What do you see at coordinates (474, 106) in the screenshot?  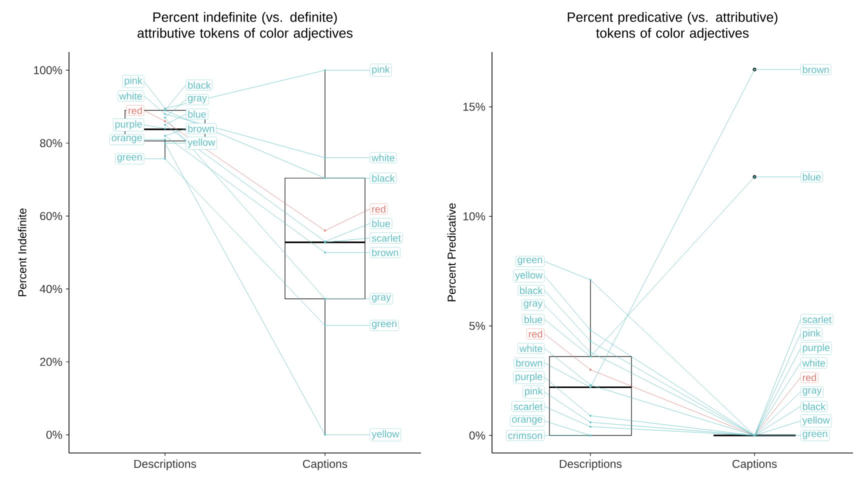 I see `y-tick-label: 15%` at bounding box center [474, 106].